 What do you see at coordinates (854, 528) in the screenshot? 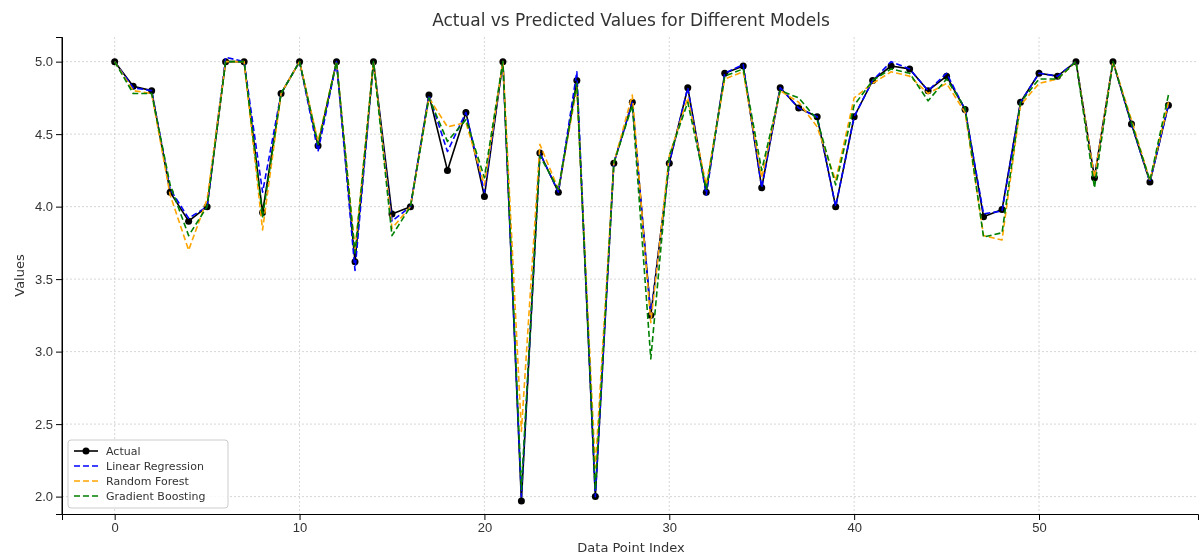
I see `x-tick-label: 40` at bounding box center [854, 528].